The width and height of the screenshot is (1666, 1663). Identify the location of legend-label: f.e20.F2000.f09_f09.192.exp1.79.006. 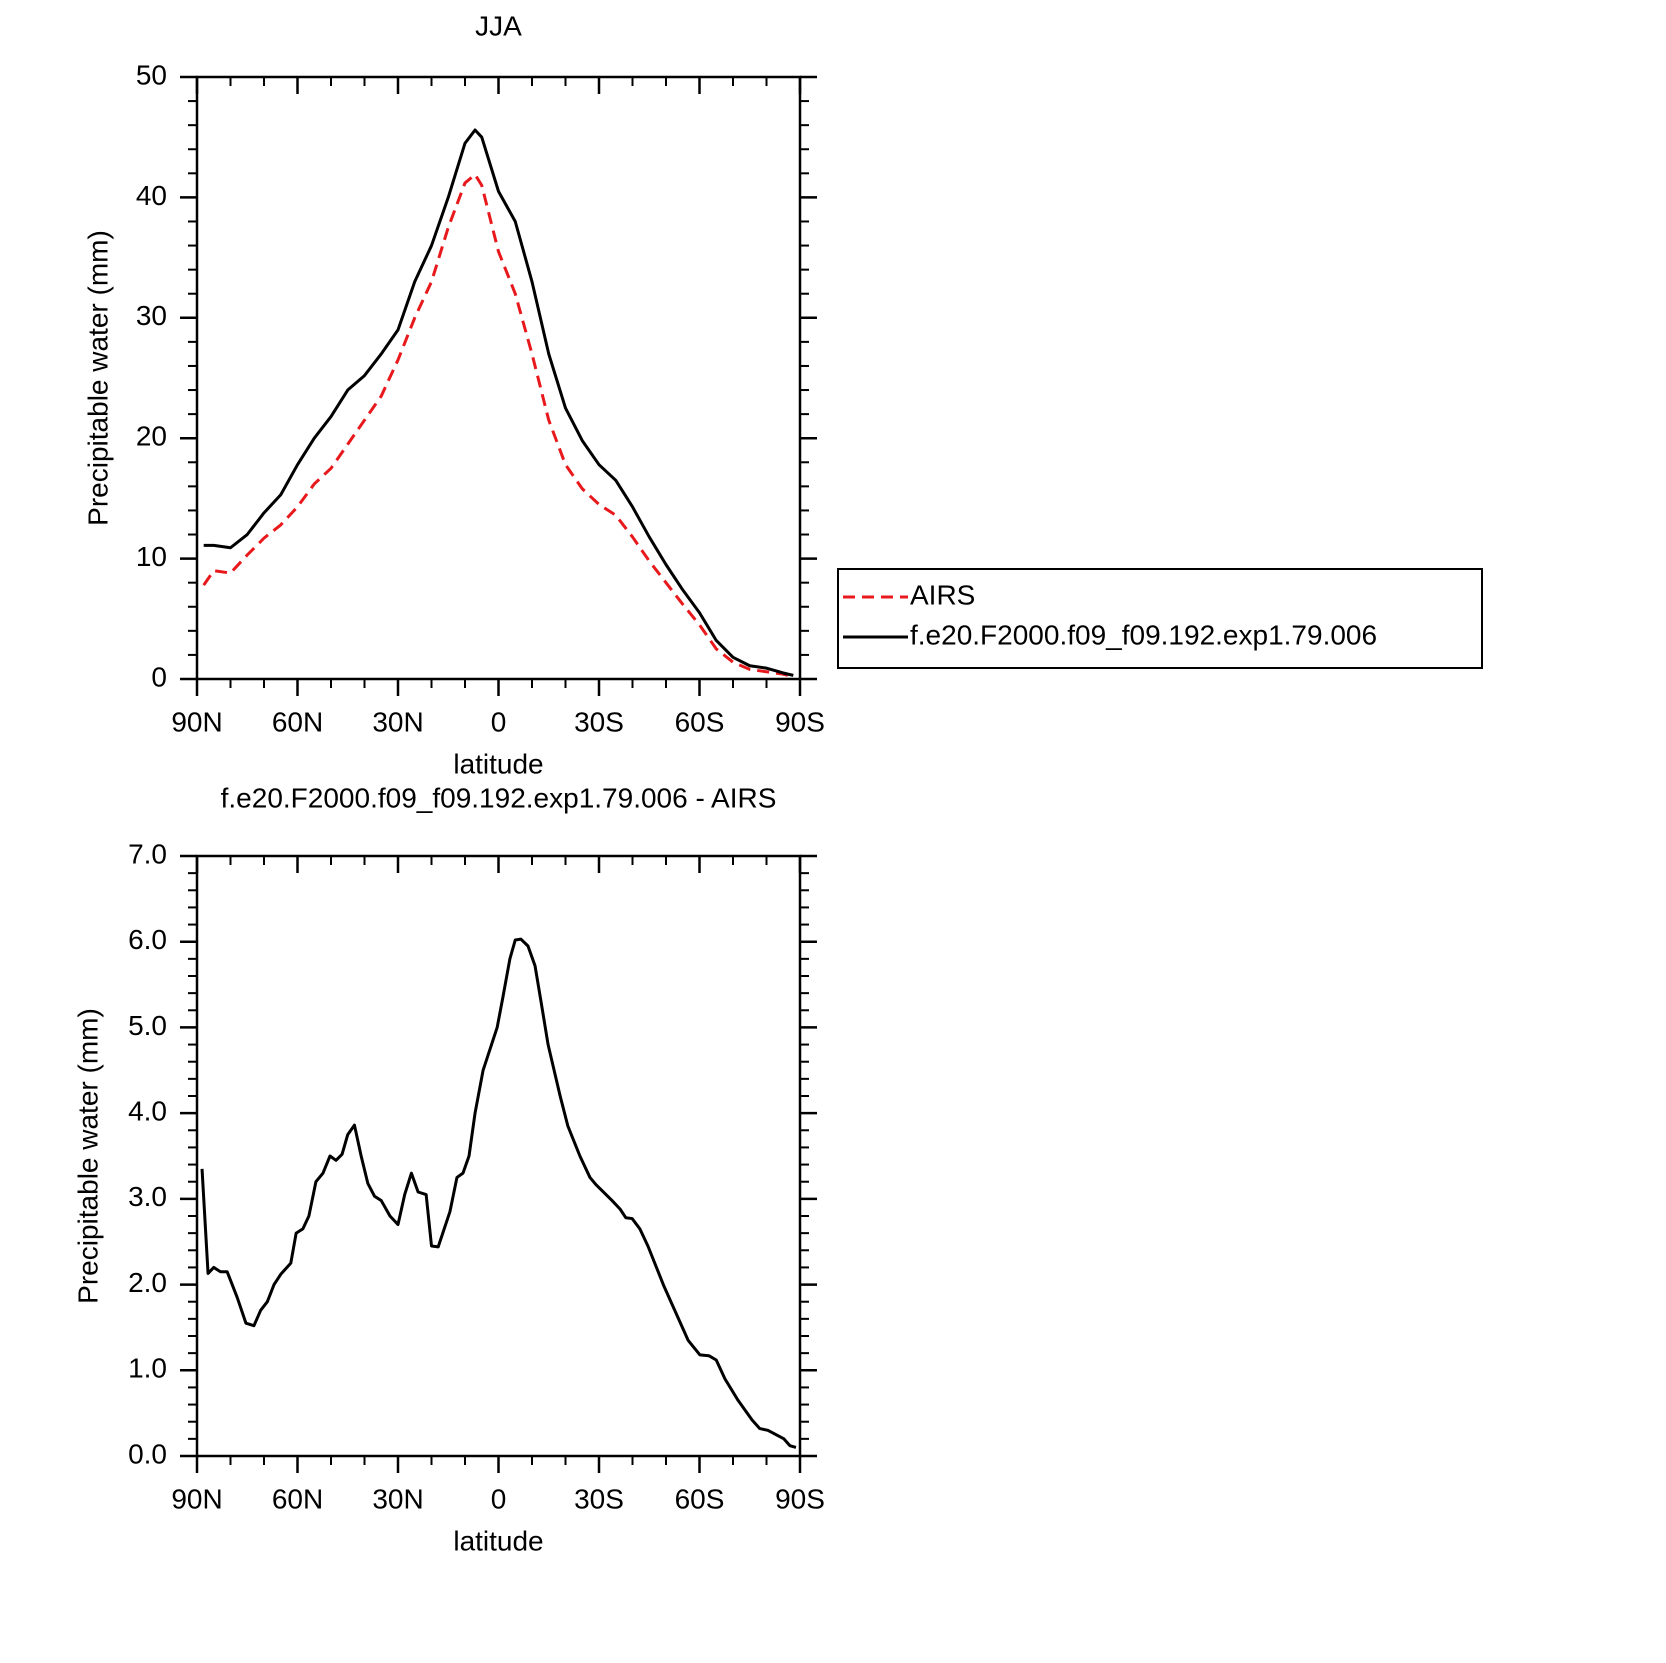
(1143, 634).